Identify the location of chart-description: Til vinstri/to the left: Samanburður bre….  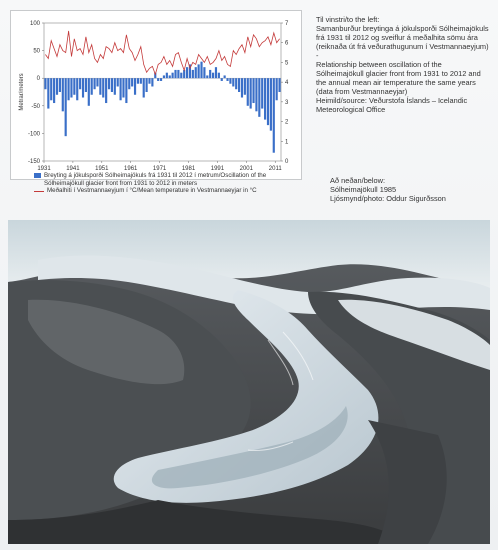
(403, 64).